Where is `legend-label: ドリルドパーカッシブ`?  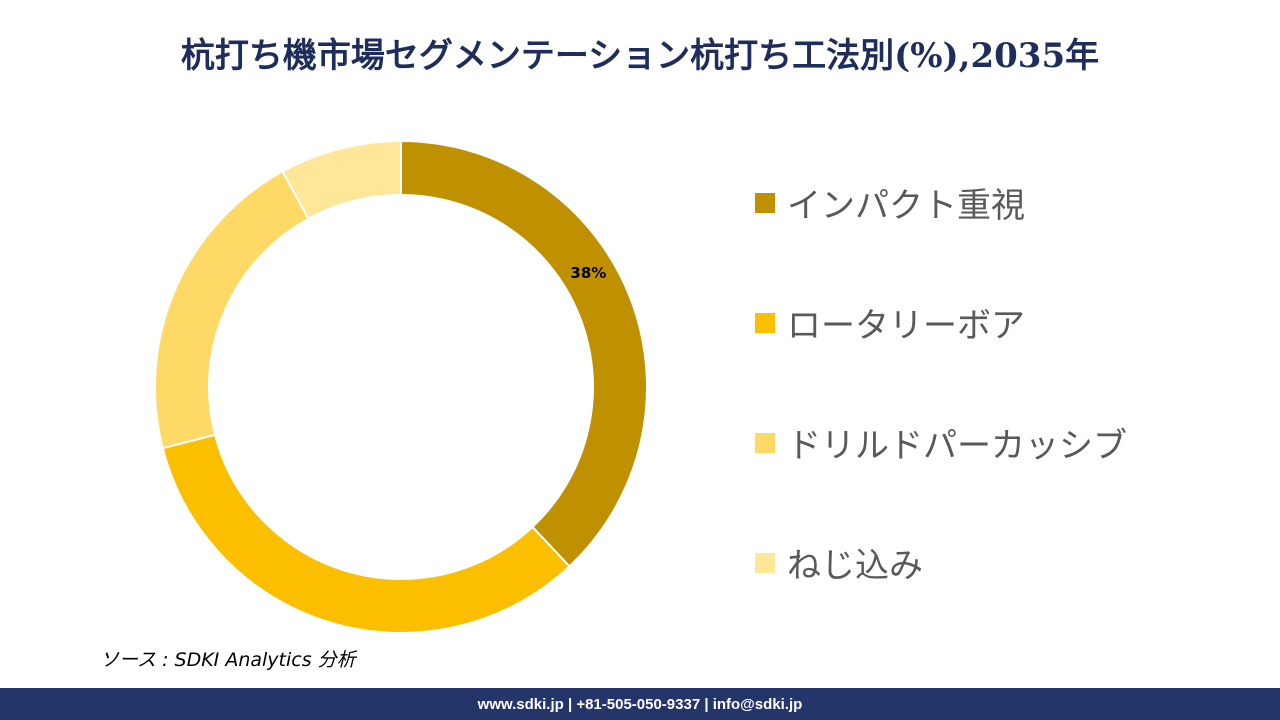
legend-label: ドリルドパーカッシブ is located at coordinates (957, 446).